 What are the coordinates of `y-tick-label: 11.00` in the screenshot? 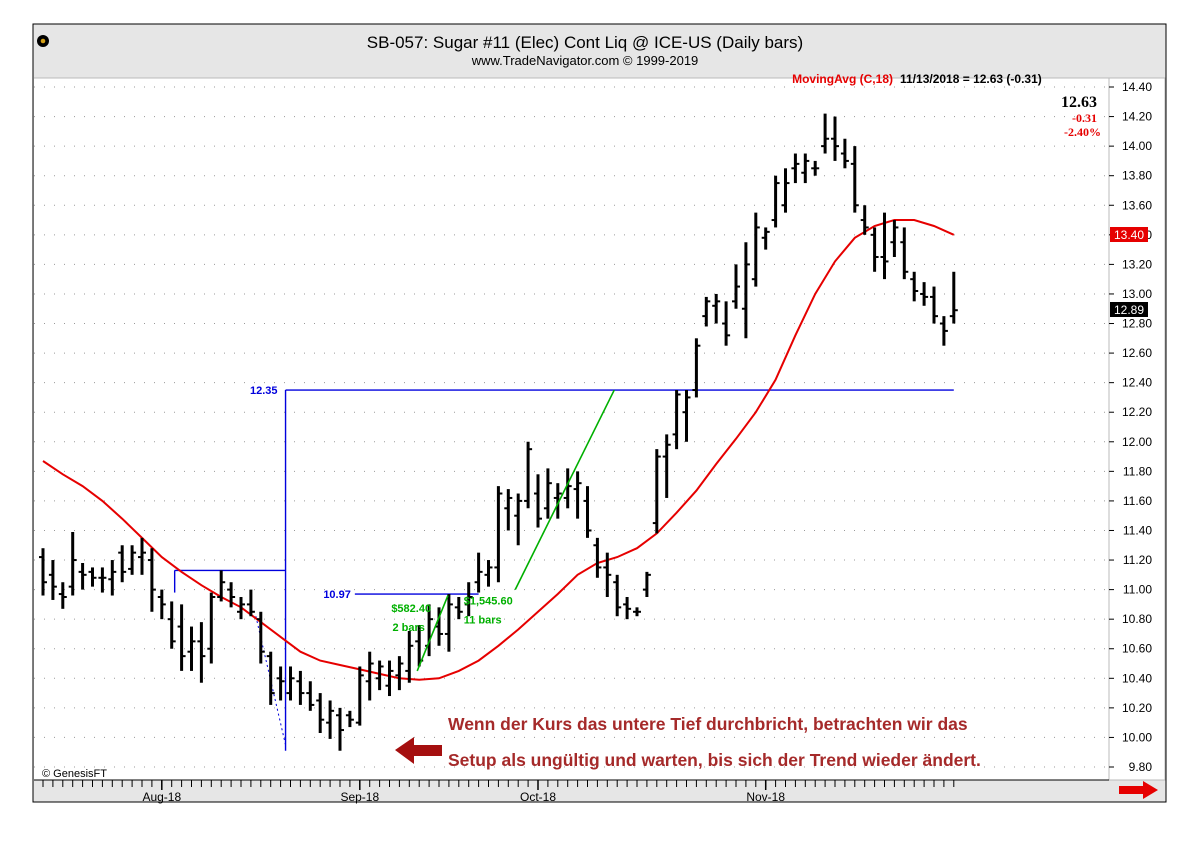 It's located at (1137, 590).